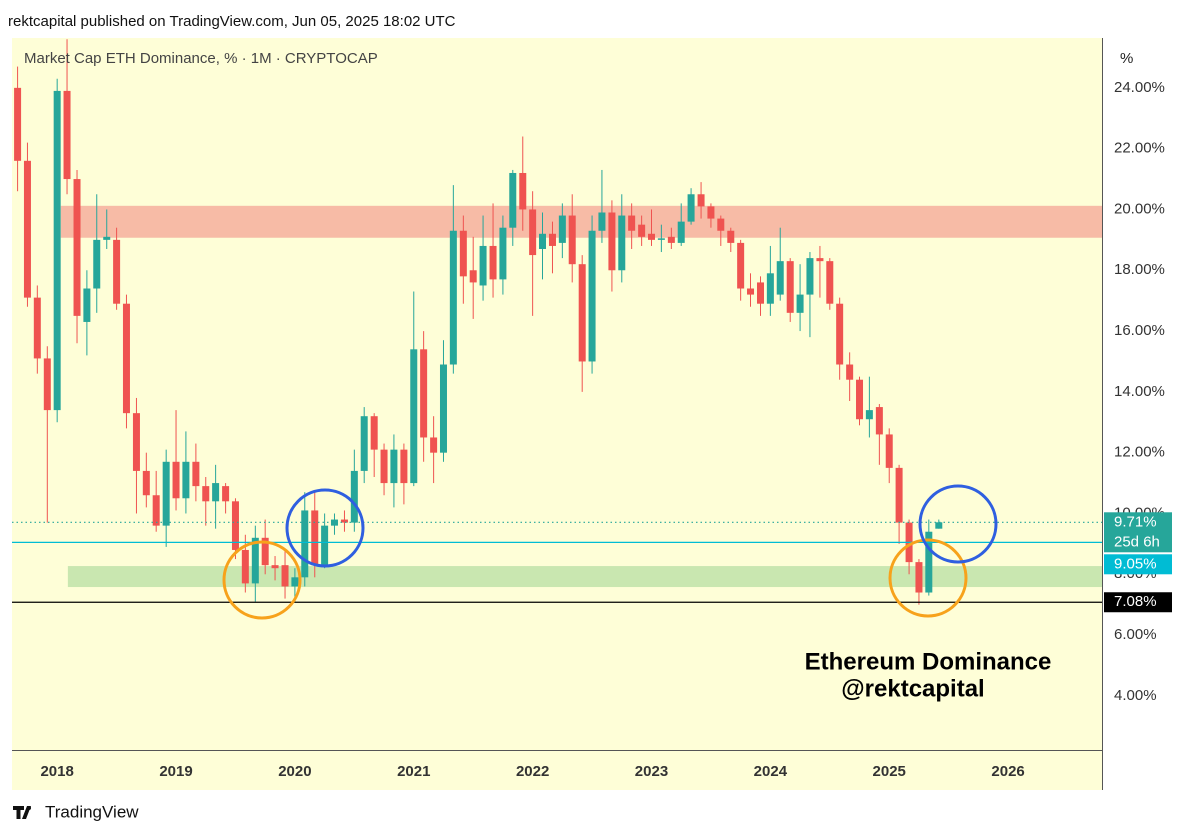 This screenshot has height=836, width=1200. I want to click on x-tick-label: 2023, so click(651, 771).